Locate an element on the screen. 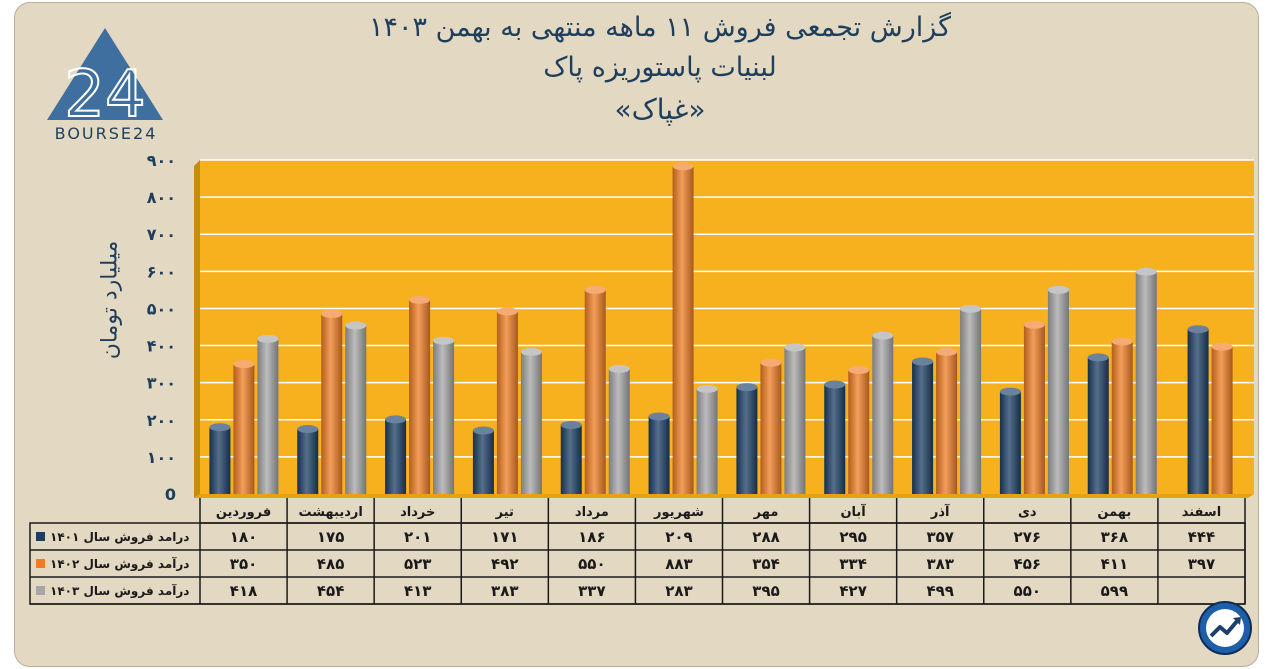 The height and width of the screenshot is (669, 1271). data-label: ۳۶۸ is located at coordinates (1114, 537).